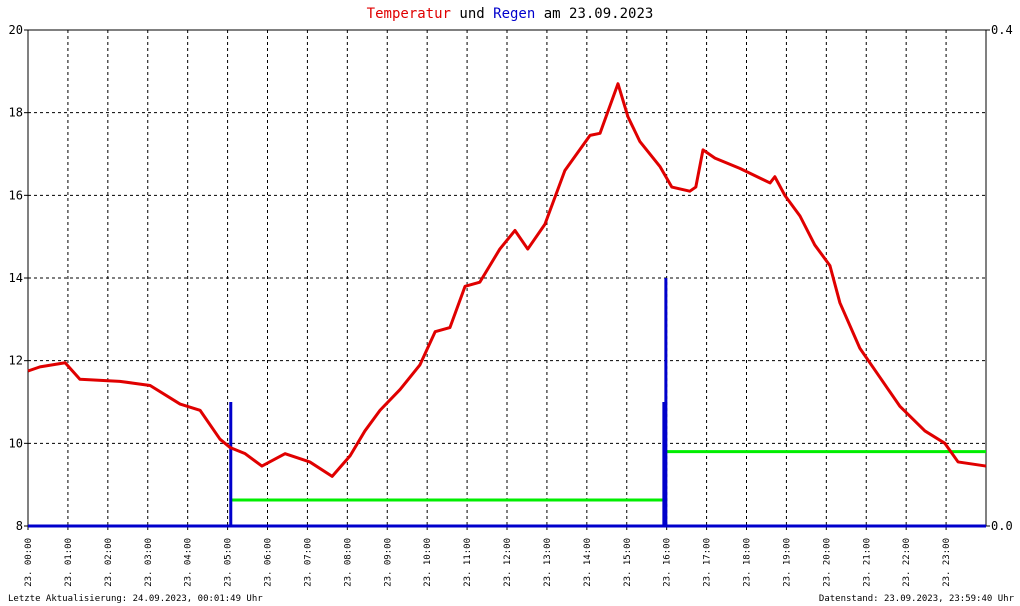 This screenshot has height=606, width=1020. I want to click on x-tick-label: 23. 06:00, so click(269, 562).